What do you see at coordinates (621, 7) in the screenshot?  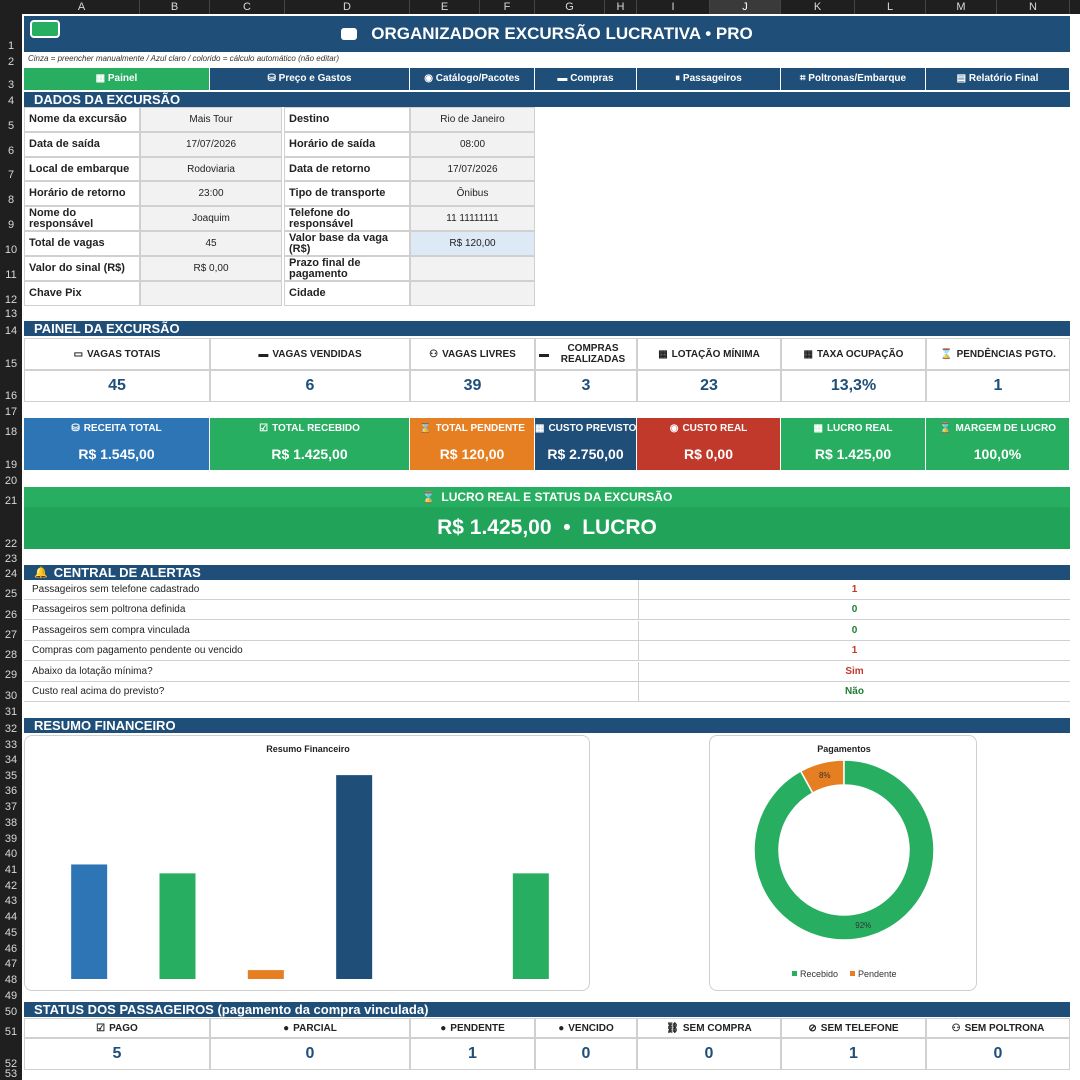 I see `column-header: H` at bounding box center [621, 7].